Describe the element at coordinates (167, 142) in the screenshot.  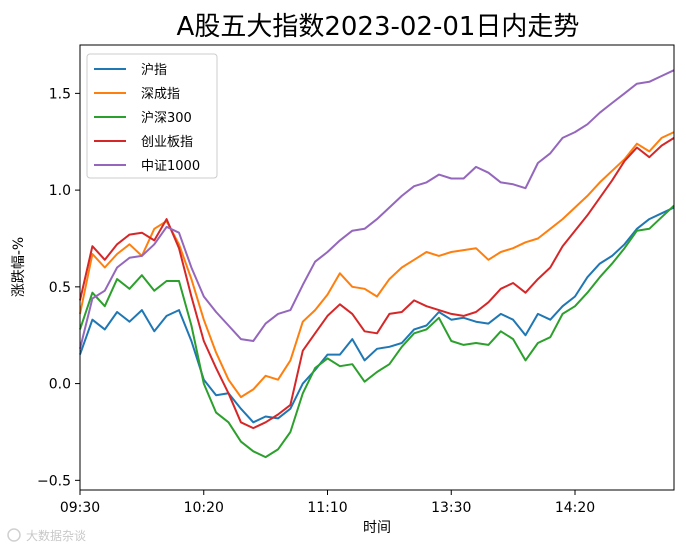
I see `legend-label: 创业板指` at that location.